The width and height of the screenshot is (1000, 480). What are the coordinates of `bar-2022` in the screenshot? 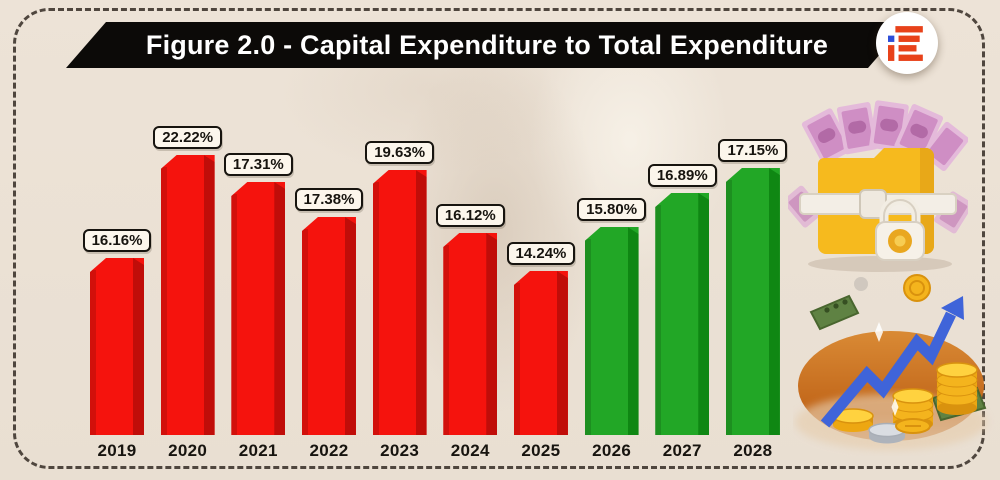 It's located at (328, 326).